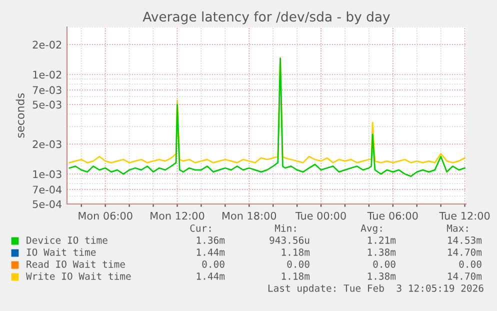 This screenshot has height=311, width=497. Describe the element at coordinates (47, 74) in the screenshot. I see `y-tick-label: 1e-02` at that location.